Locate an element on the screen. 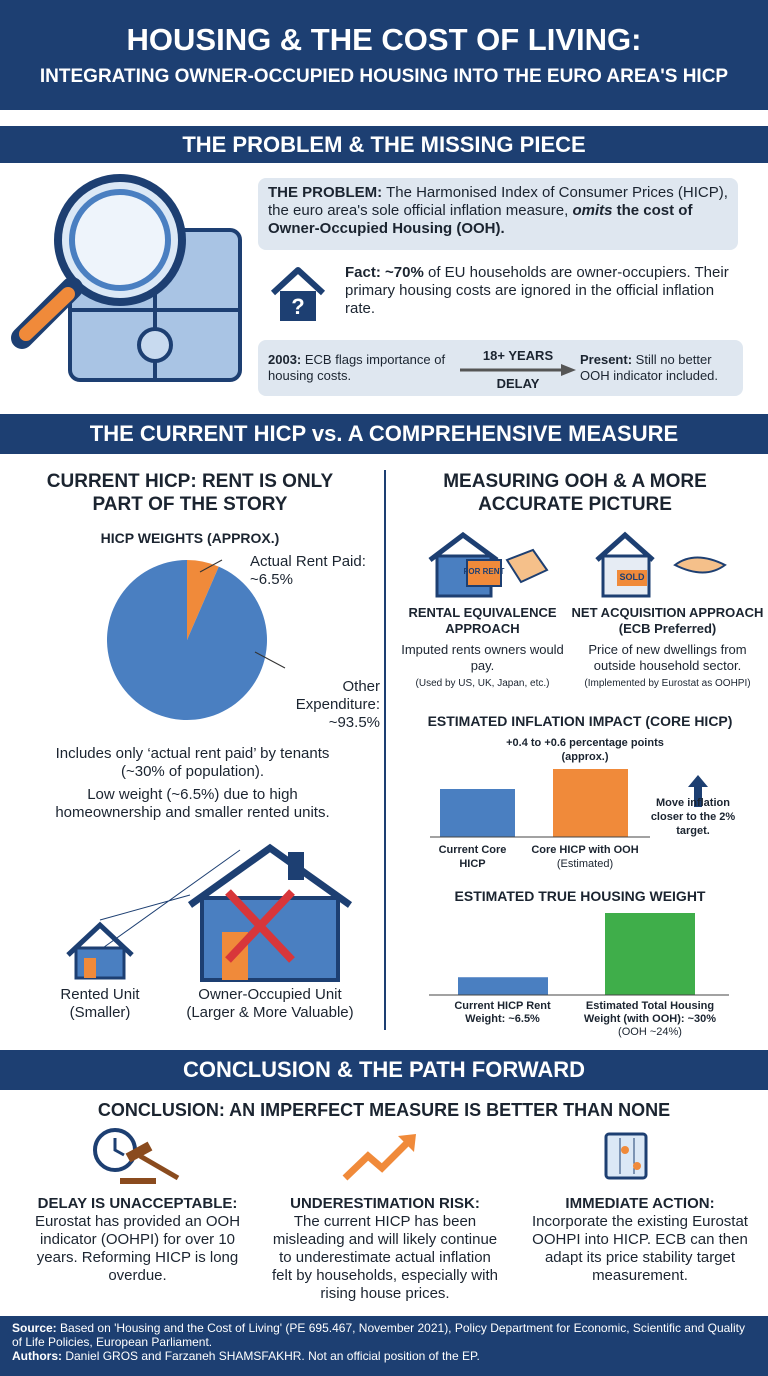 This screenshot has height=1376, width=768. arrow is located at coordinates (518, 370).